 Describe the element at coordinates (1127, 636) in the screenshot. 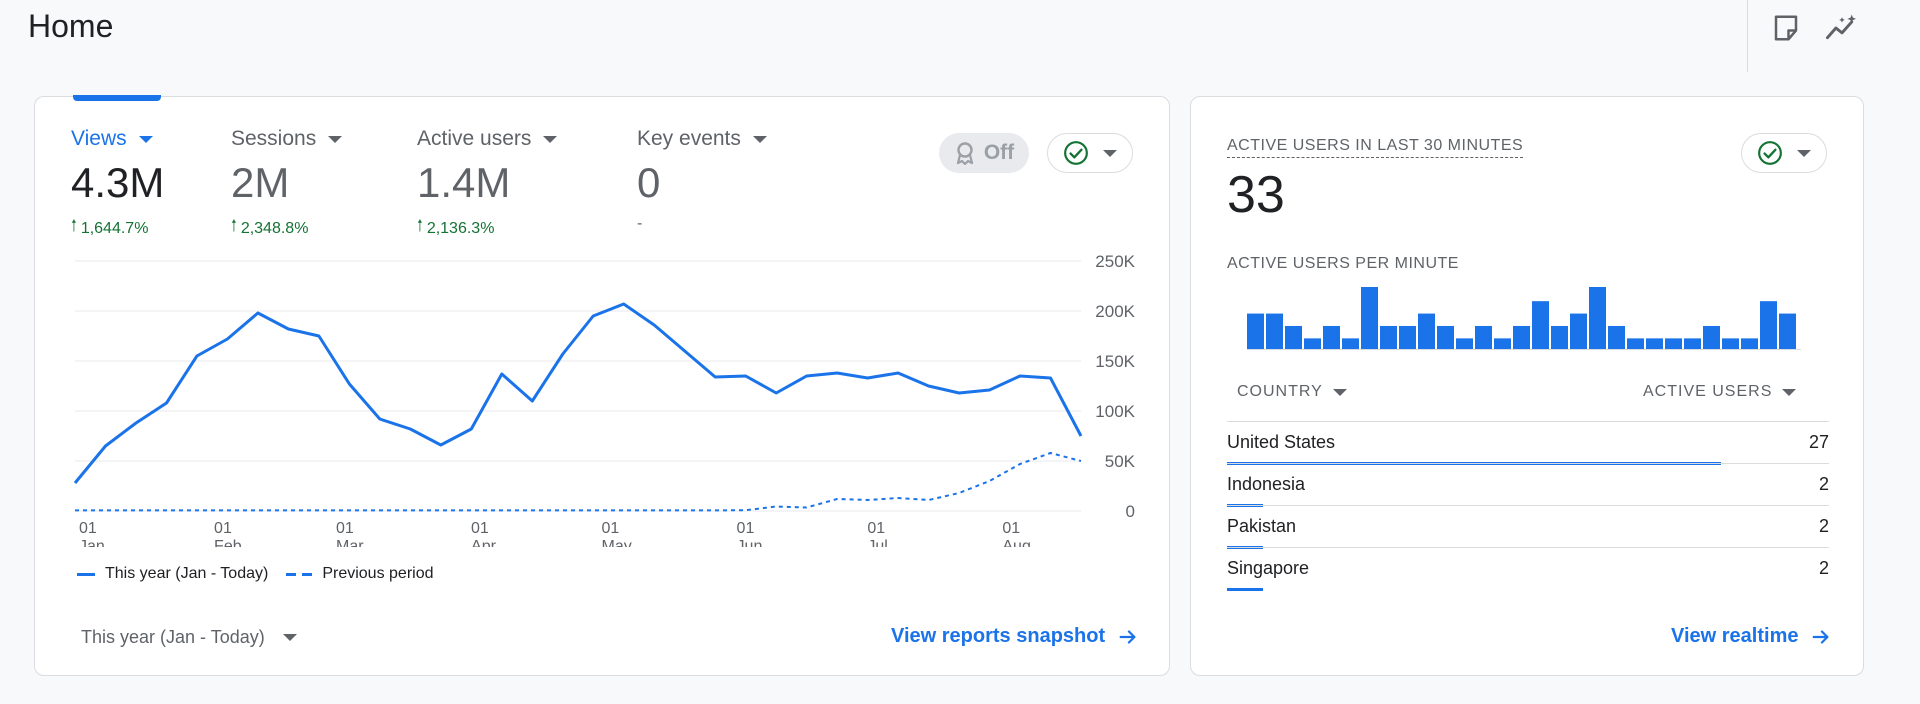

I see `arrow-right-icon` at that location.